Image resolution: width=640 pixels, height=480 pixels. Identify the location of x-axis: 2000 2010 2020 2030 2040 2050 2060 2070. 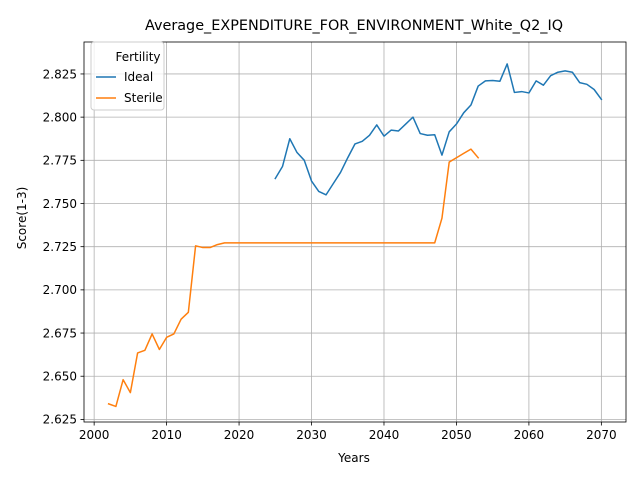
(348, 432).